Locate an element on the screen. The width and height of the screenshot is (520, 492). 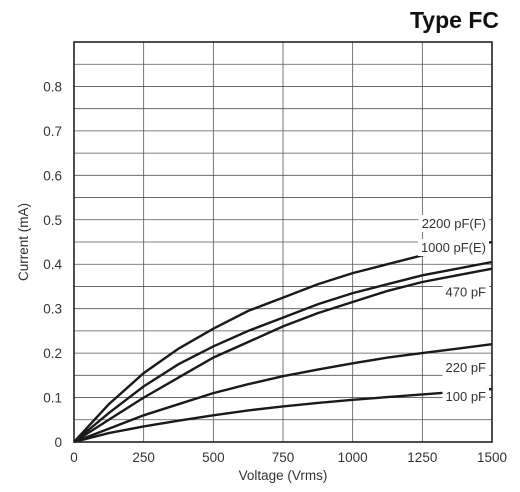
x-tick-label: 1000 is located at coordinates (353, 457).